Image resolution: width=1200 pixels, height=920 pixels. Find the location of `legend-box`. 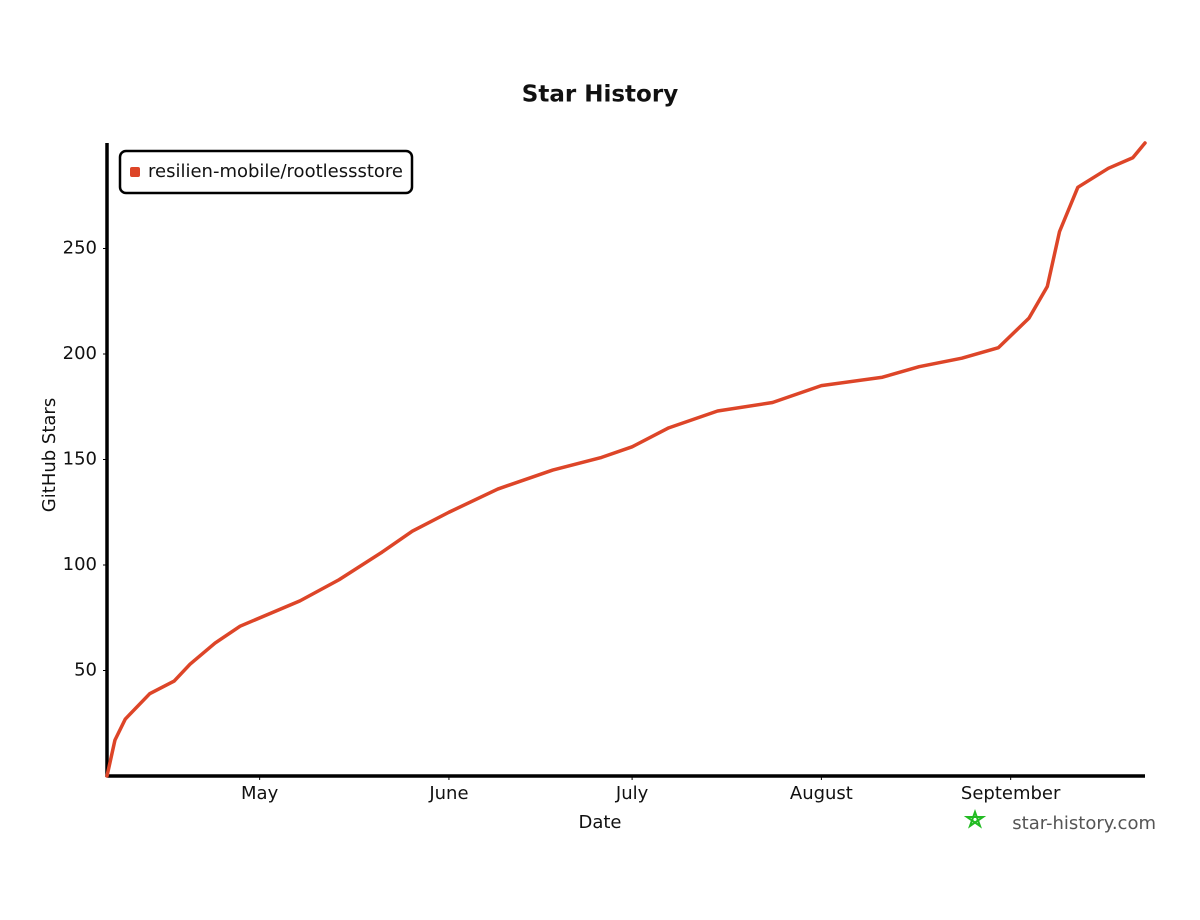

legend-box is located at coordinates (266, 172).